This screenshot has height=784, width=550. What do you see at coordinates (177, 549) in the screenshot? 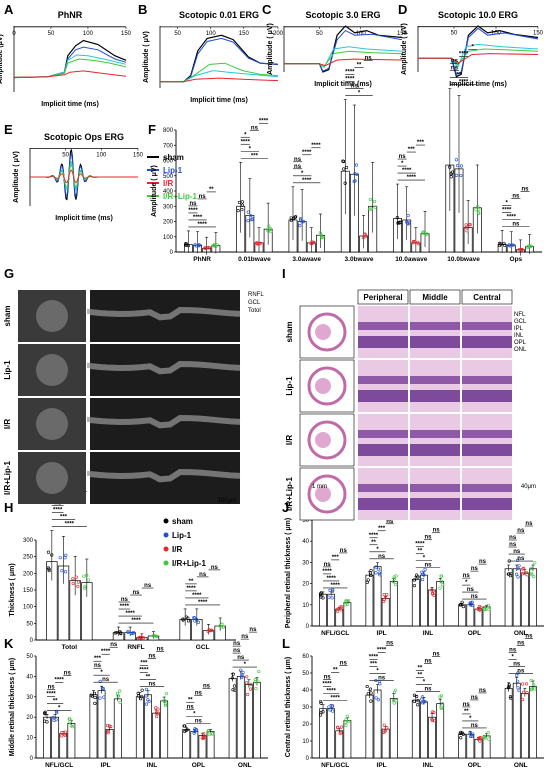
I see `legend-h-label-ir: I/R` at bounding box center [177, 549].